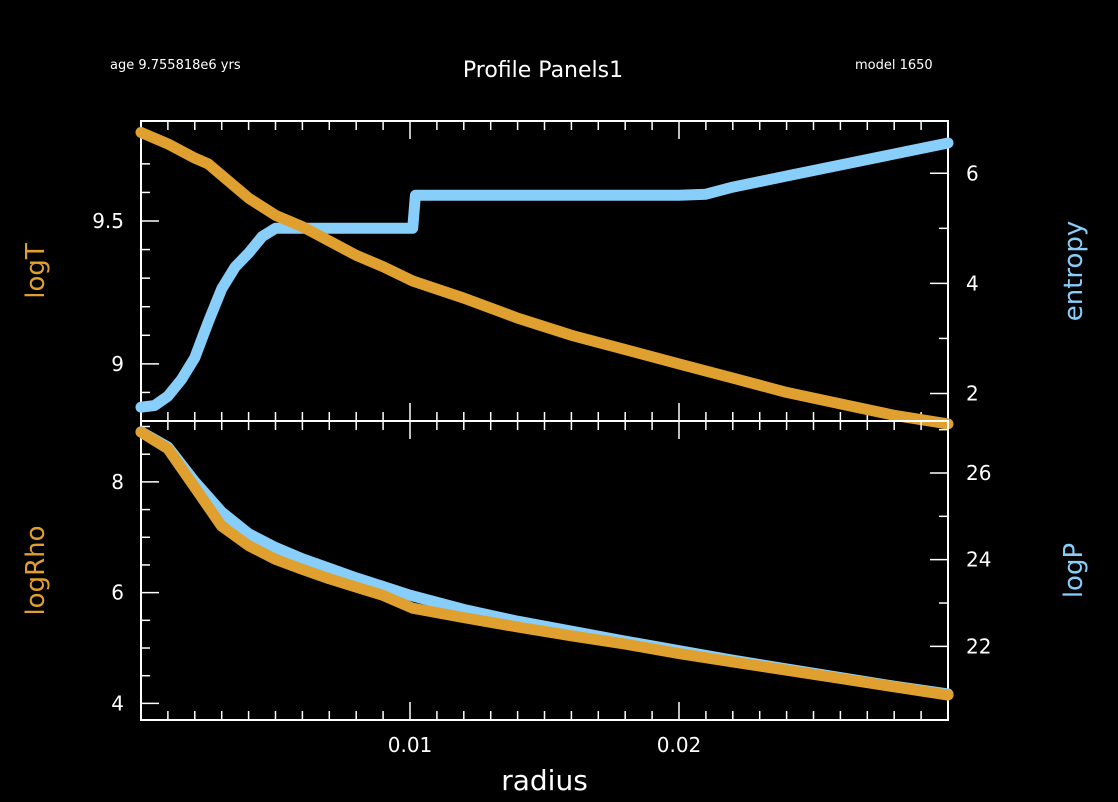 The width and height of the screenshot is (1118, 802). I want to click on model-label: model 1650, so click(894, 65).